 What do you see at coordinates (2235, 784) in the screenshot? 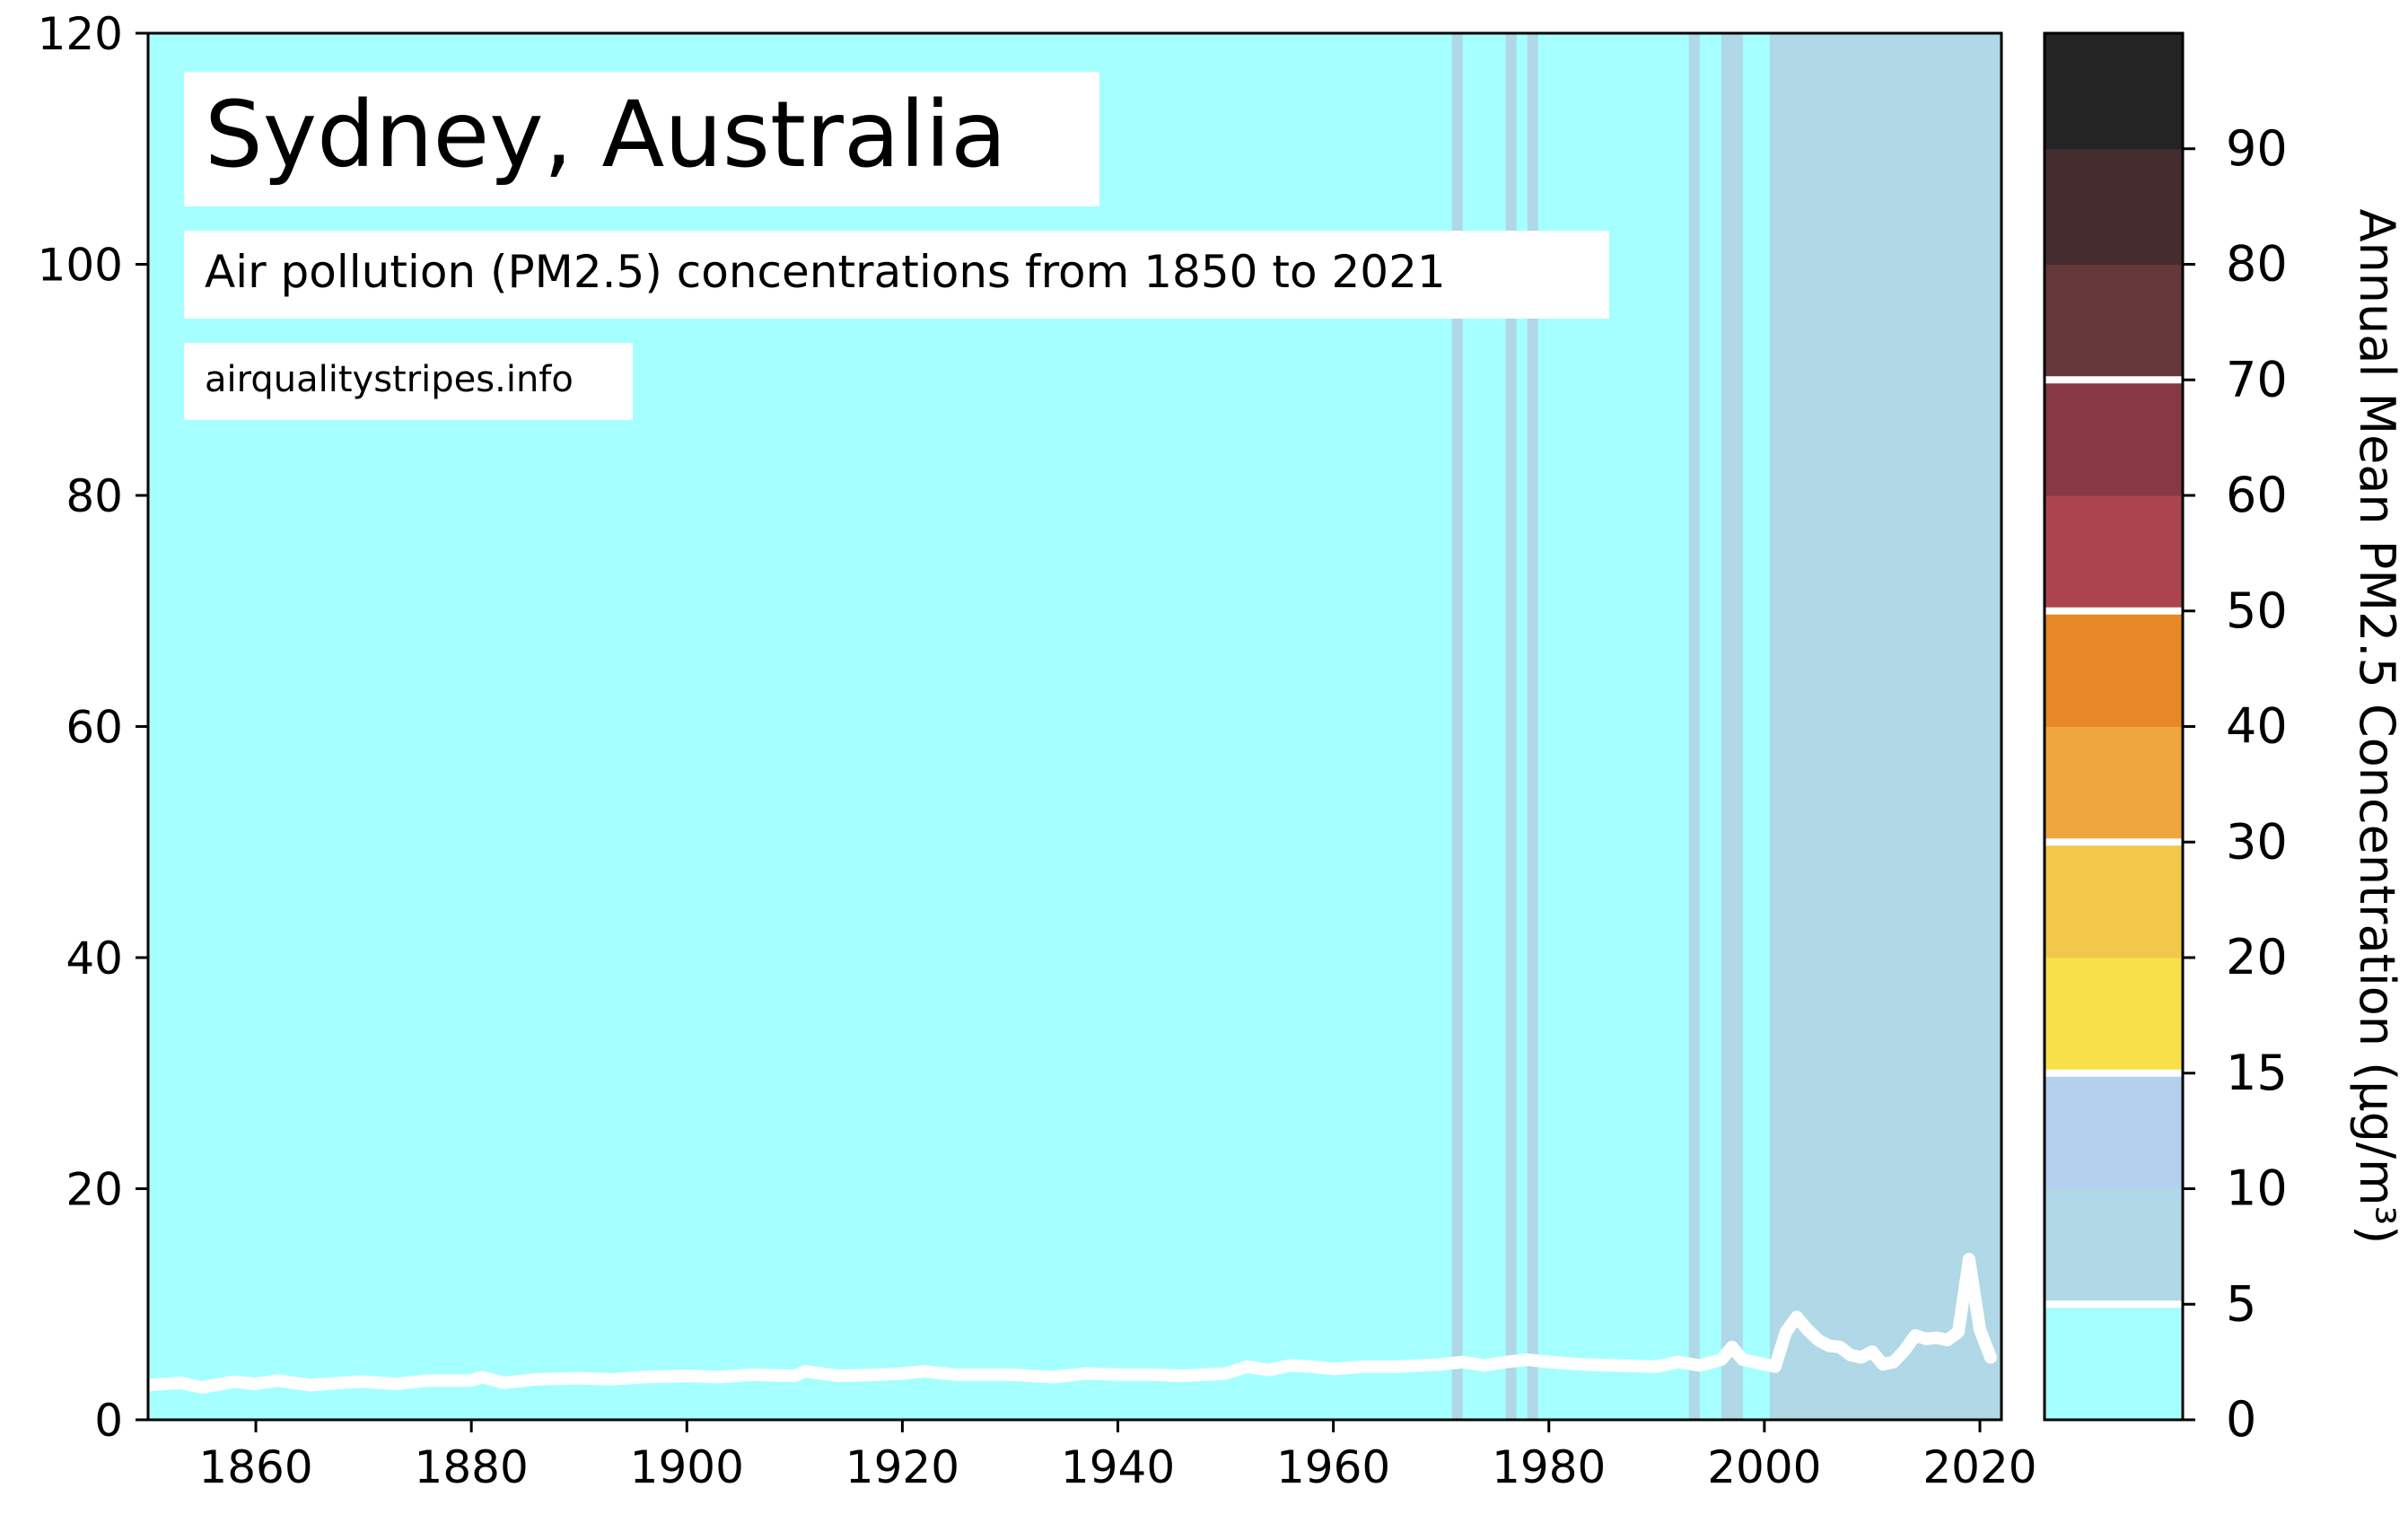
I see `colorbar-ticks: 0 5 10 15 20 30 40 50 60 70 80 90` at bounding box center [2235, 784].